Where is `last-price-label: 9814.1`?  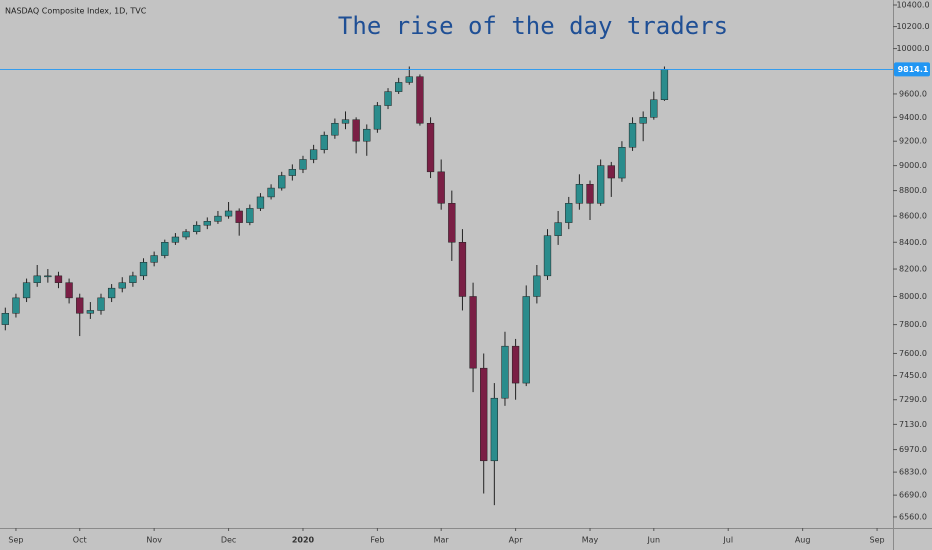
last-price-label: 9814.1 is located at coordinates (913, 69).